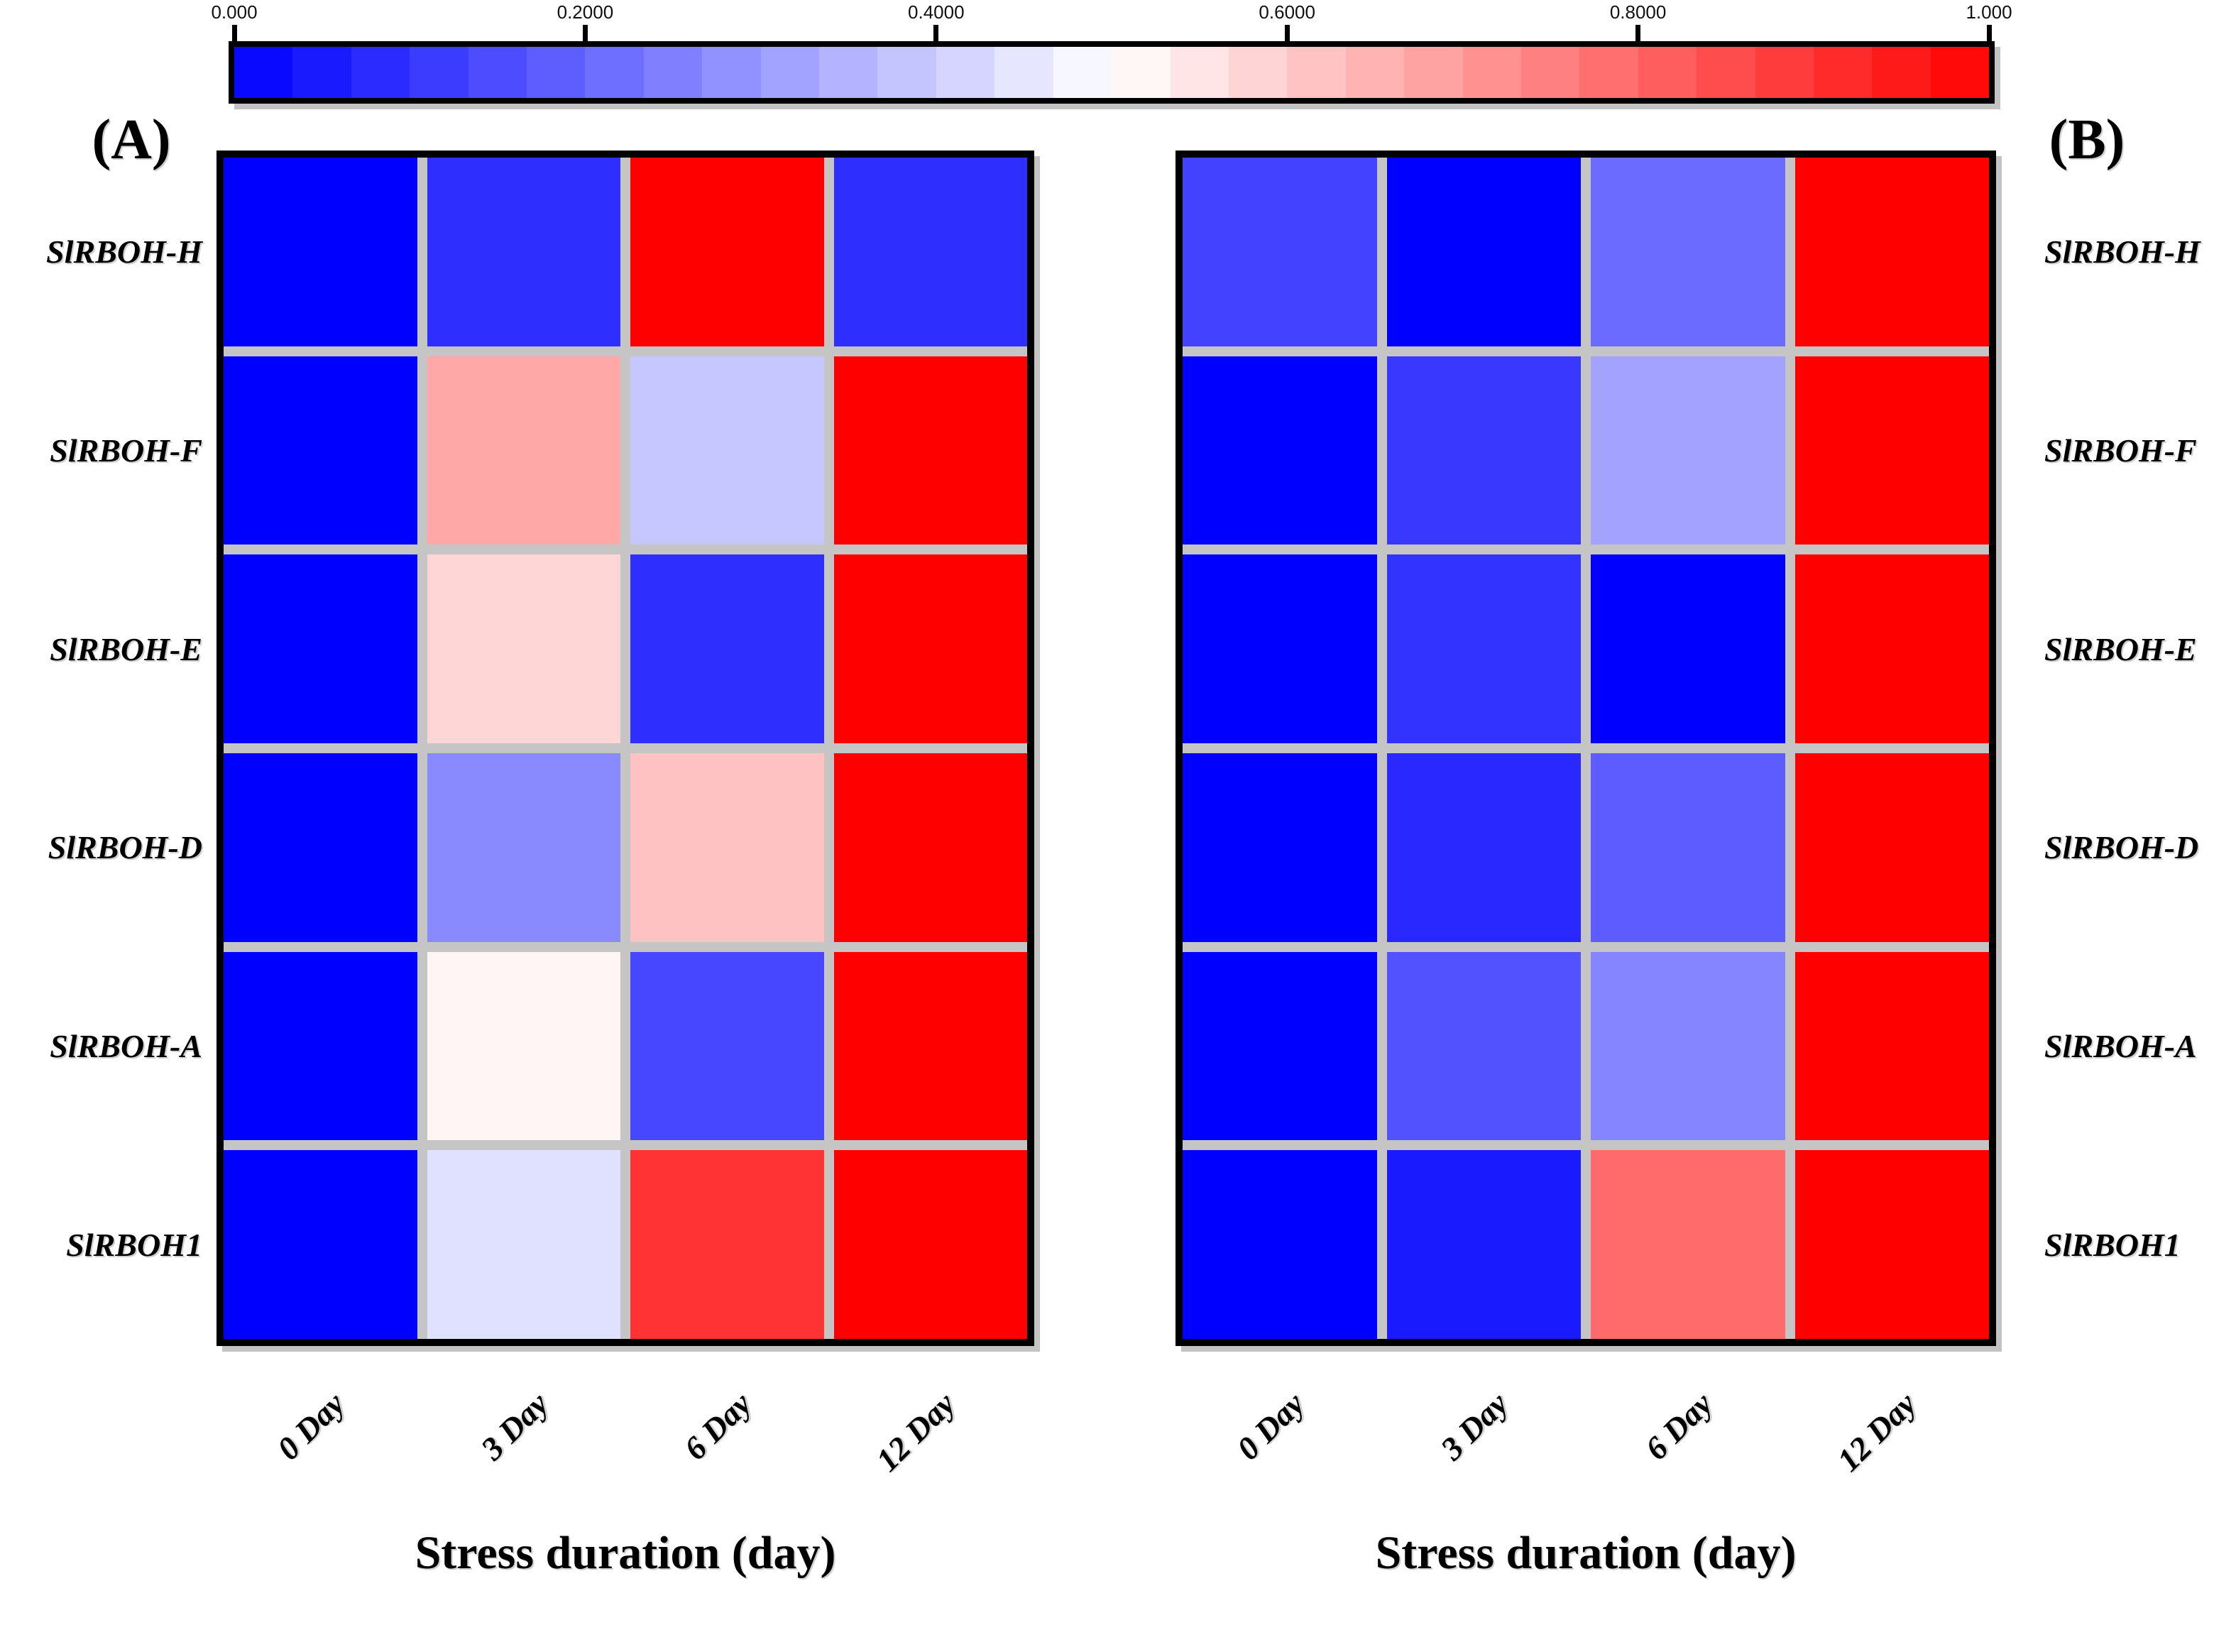  Describe the element at coordinates (1891, 1244) in the screenshot. I see `heatmap-cell-B-SlRBOH1-12Day` at that location.